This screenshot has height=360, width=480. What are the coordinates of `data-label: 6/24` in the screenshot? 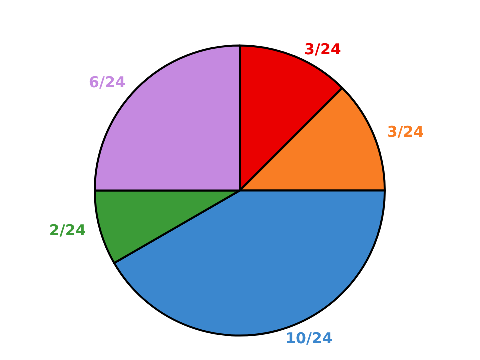 It's located at (107, 83).